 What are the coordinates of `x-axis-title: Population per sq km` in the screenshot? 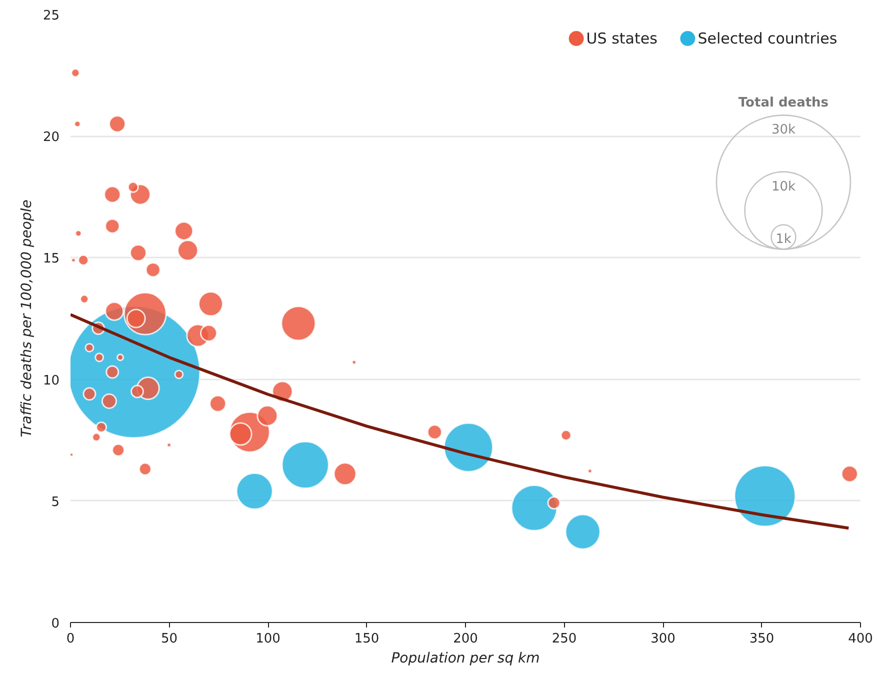 It's located at (465, 658).